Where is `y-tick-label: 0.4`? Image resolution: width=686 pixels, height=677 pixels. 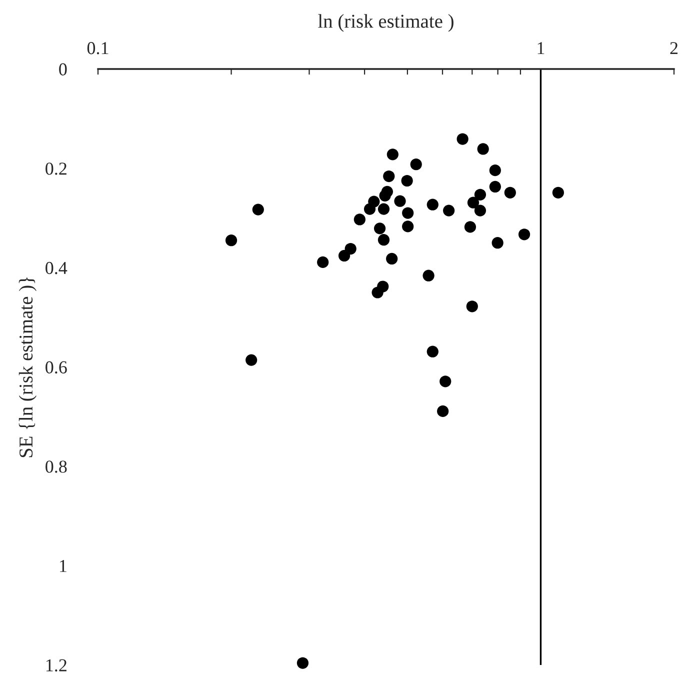 y-tick-label: 0.4 is located at coordinates (57, 268).